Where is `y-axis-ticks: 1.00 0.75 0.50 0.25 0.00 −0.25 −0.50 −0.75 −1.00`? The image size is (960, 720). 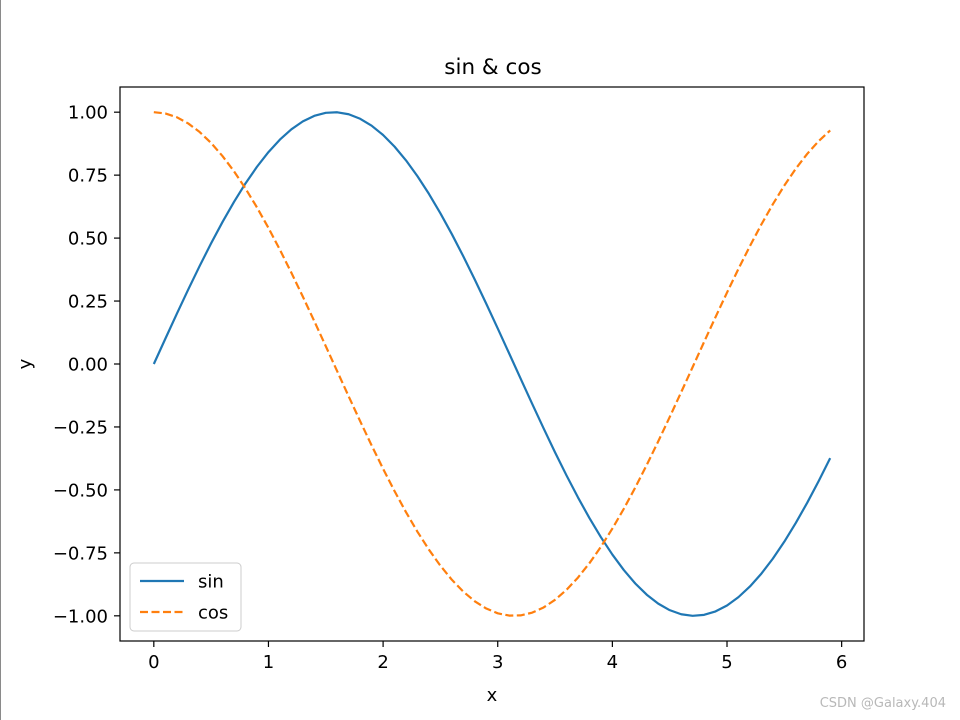 y-axis-ticks: 1.00 0.75 0.50 0.25 0.00 −0.25 −0.50 −0.75 −1.00 is located at coordinates (86, 365).